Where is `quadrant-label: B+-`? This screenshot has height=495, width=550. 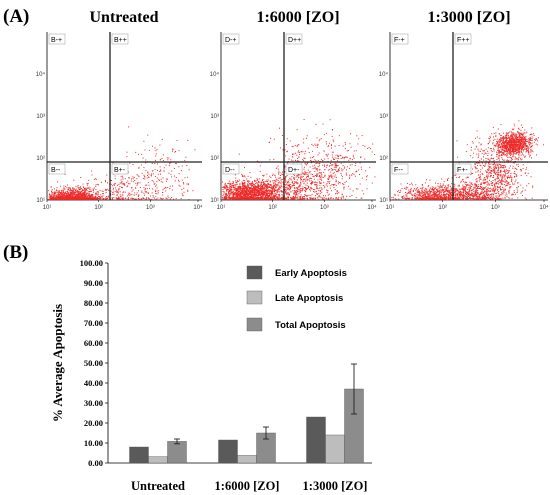 quadrant-label: B+- is located at coordinates (120, 170).